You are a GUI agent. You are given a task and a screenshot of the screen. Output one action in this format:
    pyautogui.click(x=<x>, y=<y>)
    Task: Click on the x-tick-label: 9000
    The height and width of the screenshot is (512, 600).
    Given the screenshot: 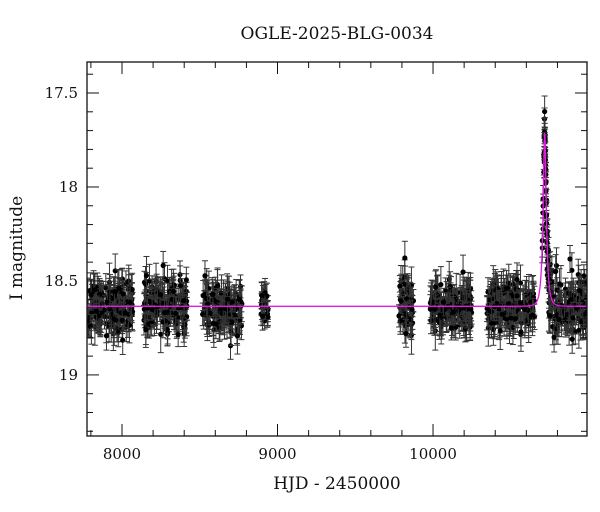 What is the action you would take?
    pyautogui.click(x=277, y=454)
    